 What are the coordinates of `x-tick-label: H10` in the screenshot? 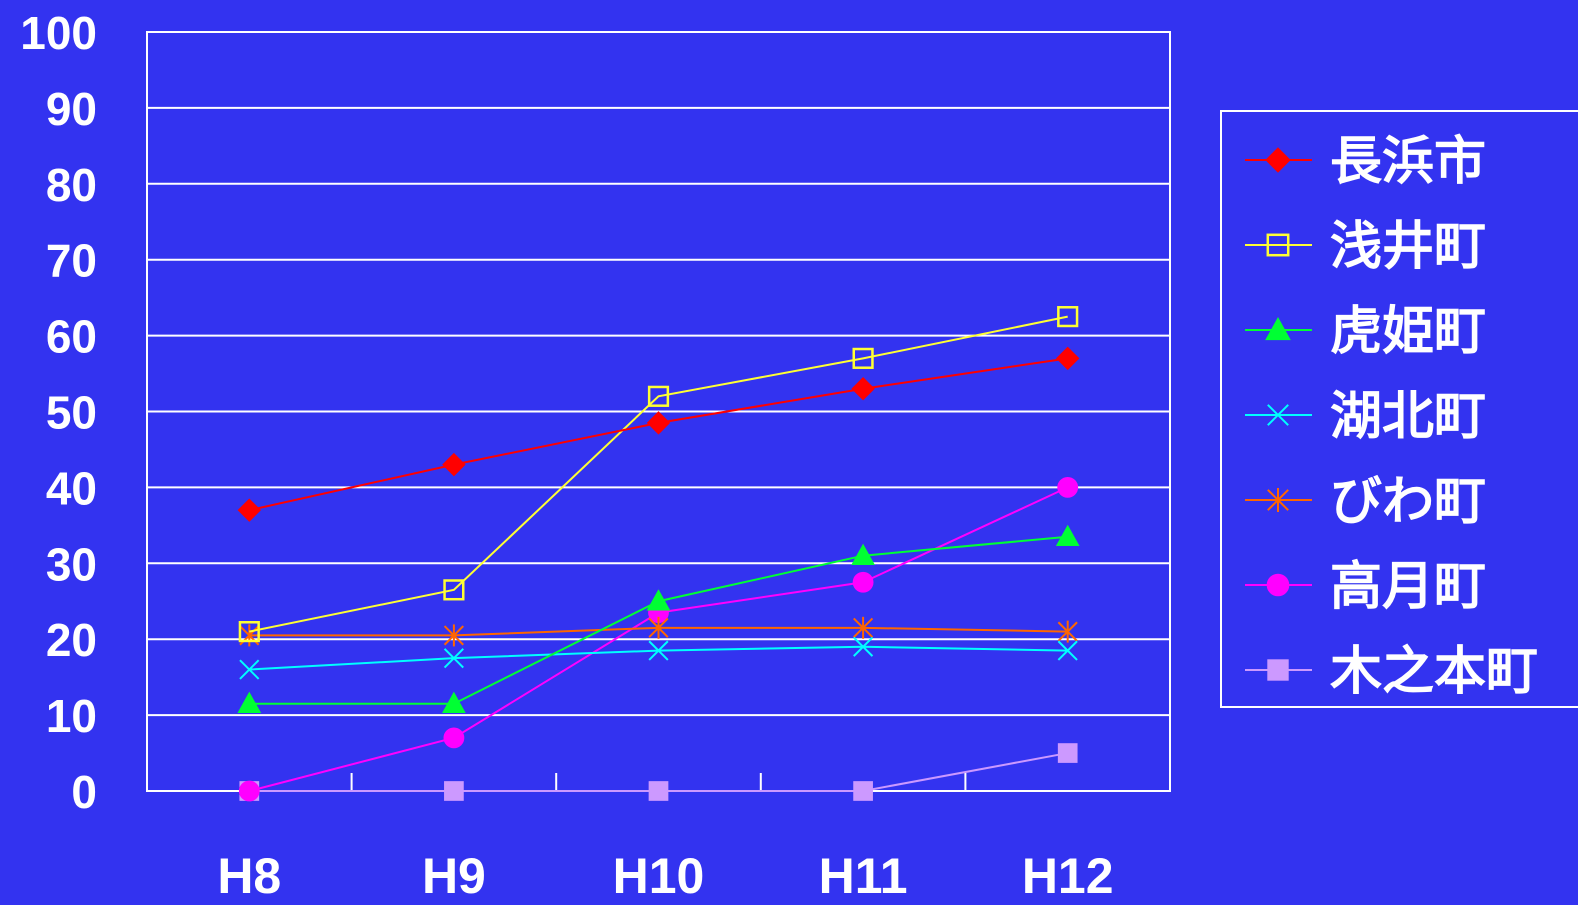 It's located at (659, 876).